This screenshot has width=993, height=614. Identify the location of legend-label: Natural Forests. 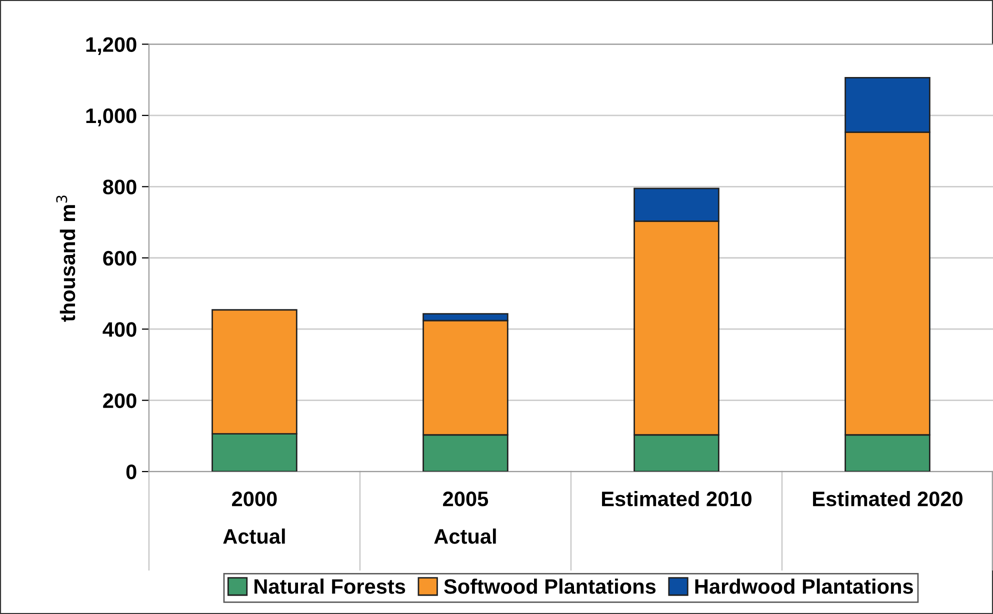
(330, 586).